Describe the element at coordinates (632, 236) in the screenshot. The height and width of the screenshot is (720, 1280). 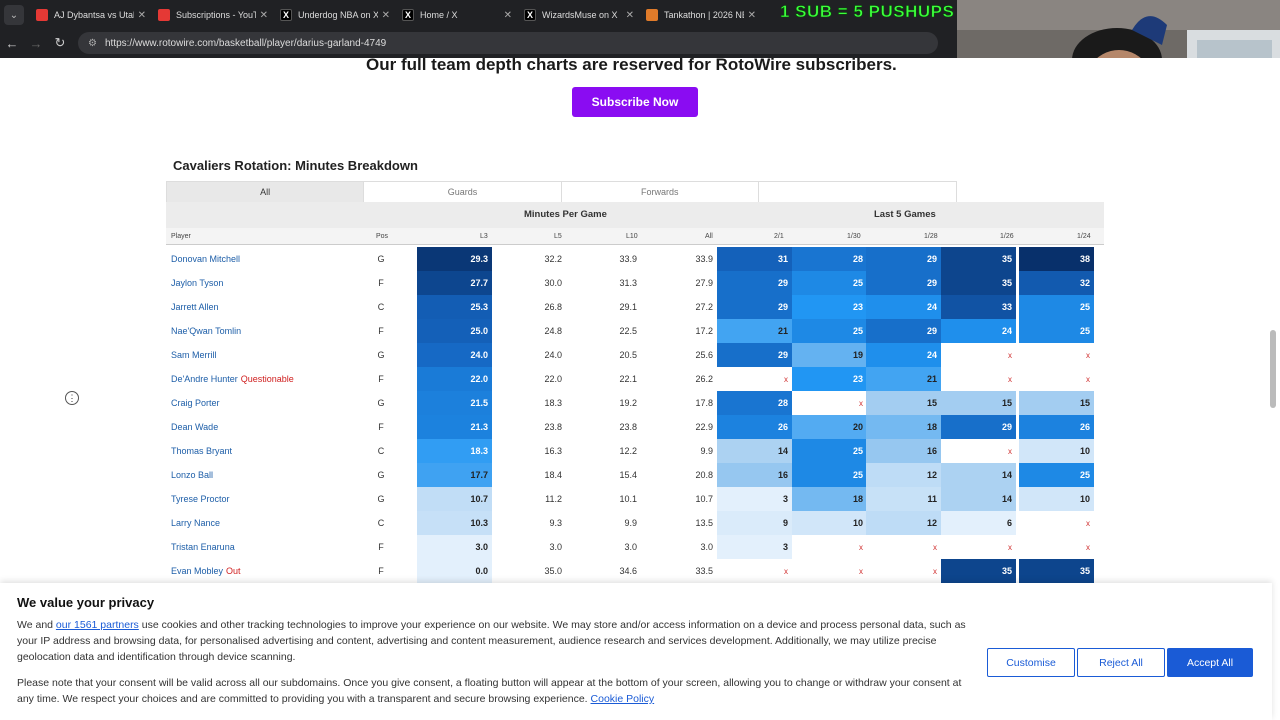
I see `col-l10: L10` at that location.